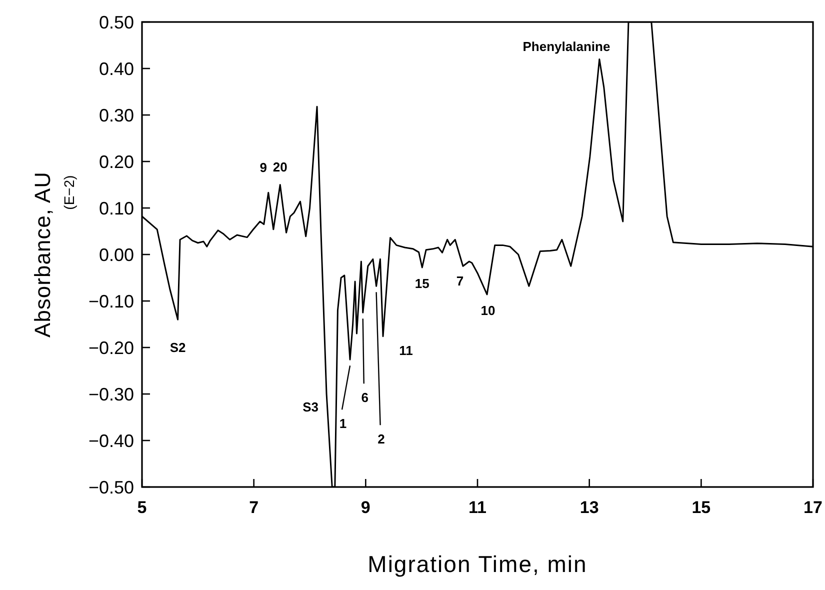  What do you see at coordinates (178, 348) in the screenshot?
I see `annotation: S2` at bounding box center [178, 348].